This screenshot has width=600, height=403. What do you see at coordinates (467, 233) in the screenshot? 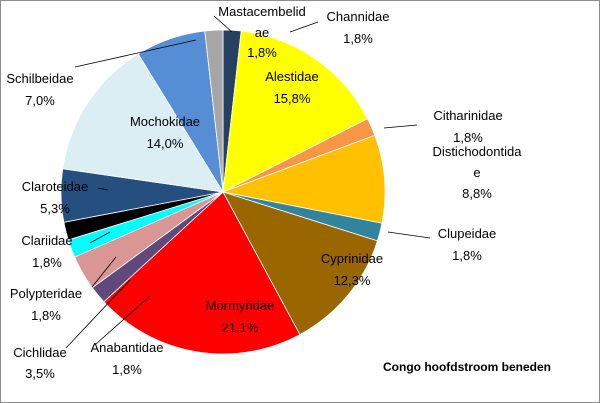
I see `slice-label: Clupeidae` at bounding box center [467, 233].